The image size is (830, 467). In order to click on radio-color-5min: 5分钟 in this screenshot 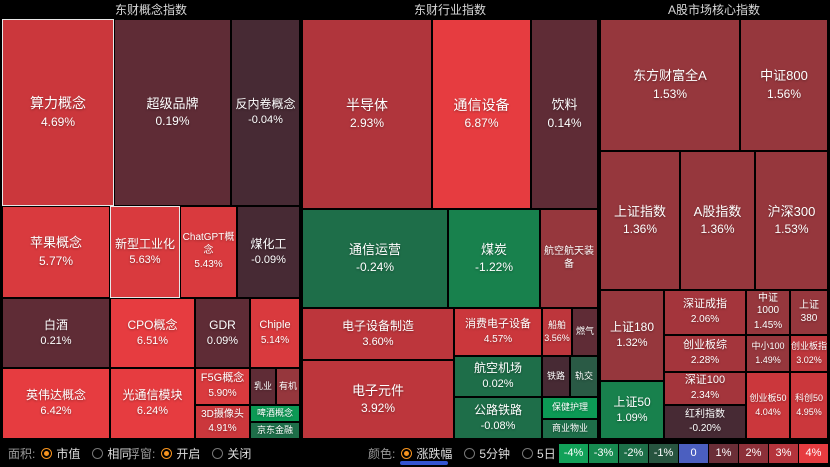, I will do `click(487, 453)`.